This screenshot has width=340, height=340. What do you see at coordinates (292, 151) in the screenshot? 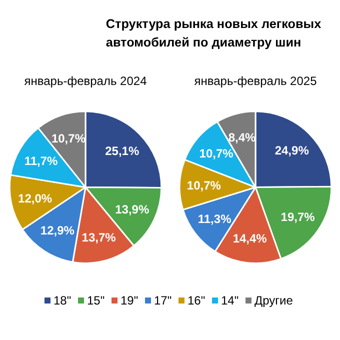
I see `data-label: 24,9%` at bounding box center [292, 151].